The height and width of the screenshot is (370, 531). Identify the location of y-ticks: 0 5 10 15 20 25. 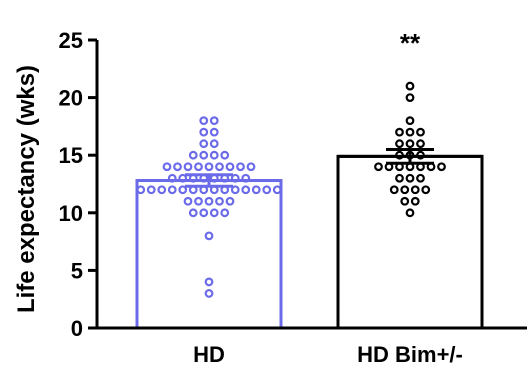
(78, 184).